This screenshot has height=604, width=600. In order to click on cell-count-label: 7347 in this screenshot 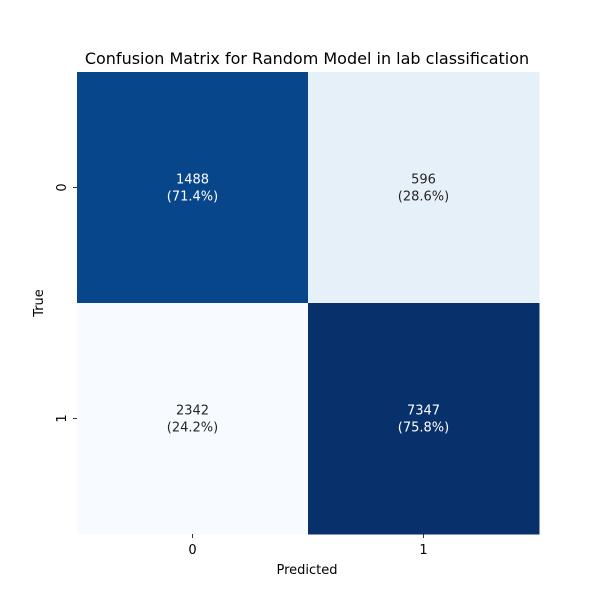, I will do `click(423, 411)`.